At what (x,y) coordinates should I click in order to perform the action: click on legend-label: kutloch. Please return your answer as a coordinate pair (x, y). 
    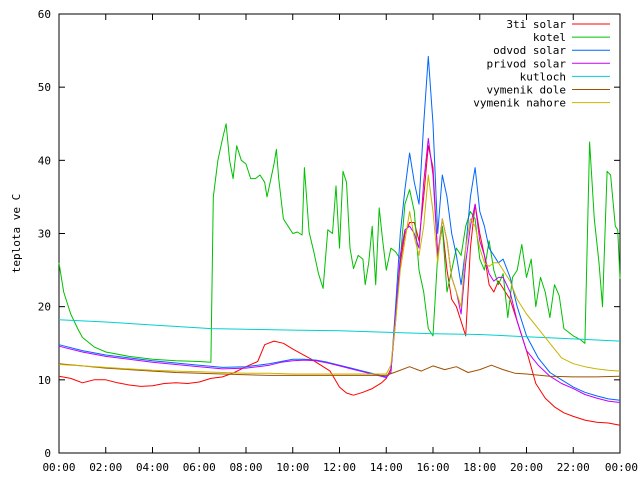
    Looking at the image, I should click on (543, 76).